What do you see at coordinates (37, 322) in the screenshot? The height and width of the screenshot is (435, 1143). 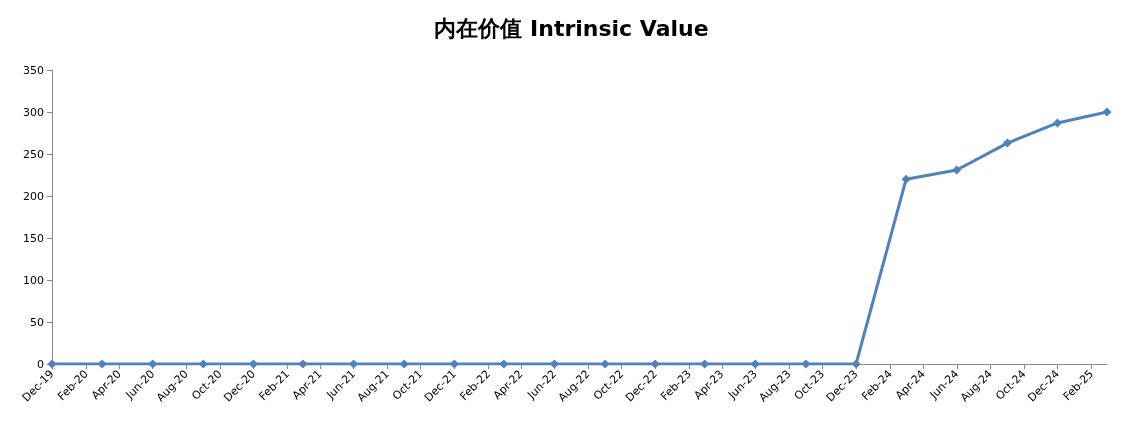 I see `y-tick-label: 50` at bounding box center [37, 322].